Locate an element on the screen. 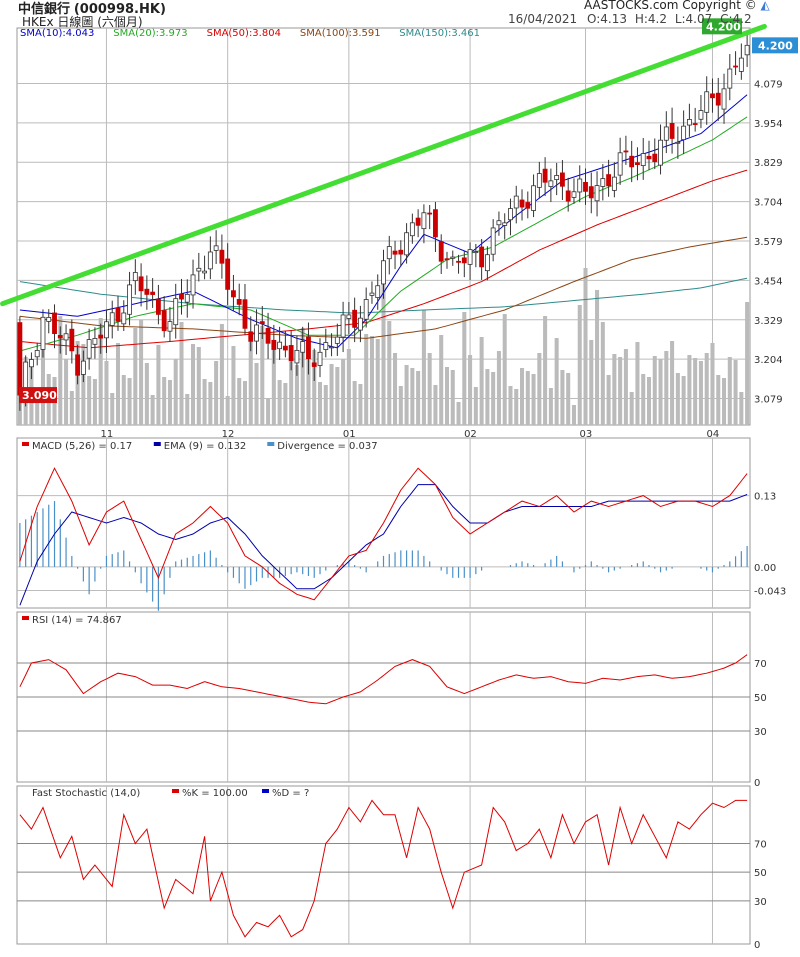  y-tick-label: -0.043 is located at coordinates (770, 591).